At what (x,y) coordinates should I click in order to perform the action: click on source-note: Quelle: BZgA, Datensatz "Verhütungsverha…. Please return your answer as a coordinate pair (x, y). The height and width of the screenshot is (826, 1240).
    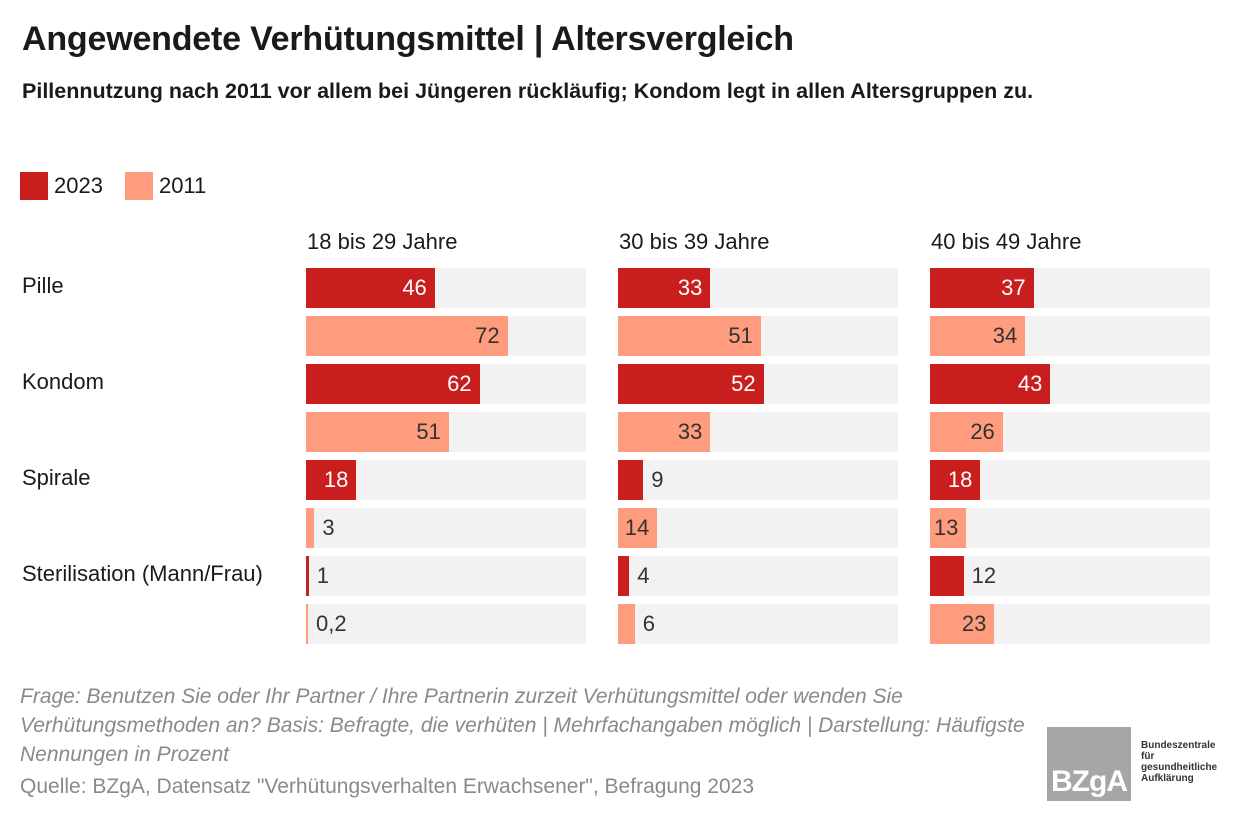
    Looking at the image, I should click on (387, 786).